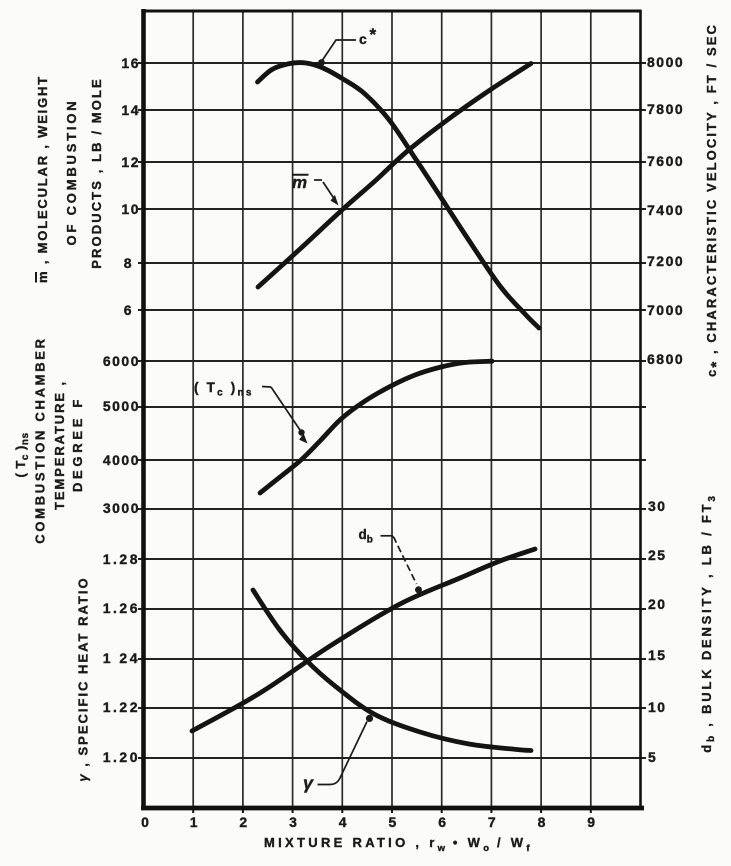 The width and height of the screenshot is (731, 866). Describe the element at coordinates (363, 39) in the screenshot. I see `svg-text: c` at that location.